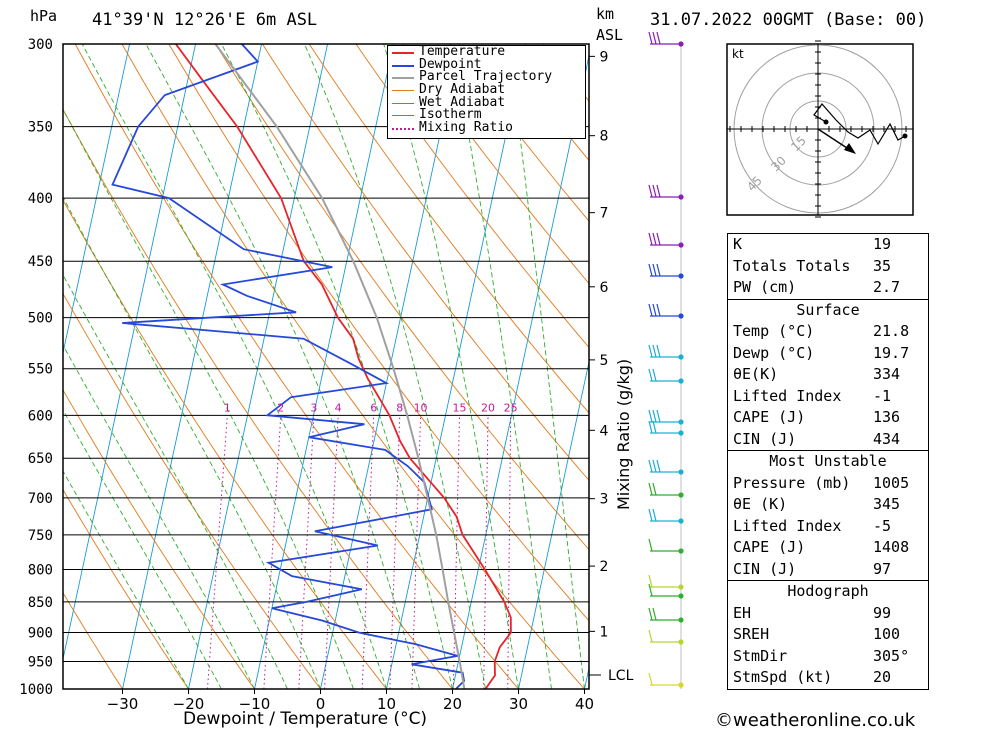 The image size is (1000, 733). I want to click on index-label: Dewp (°C), so click(774, 352).